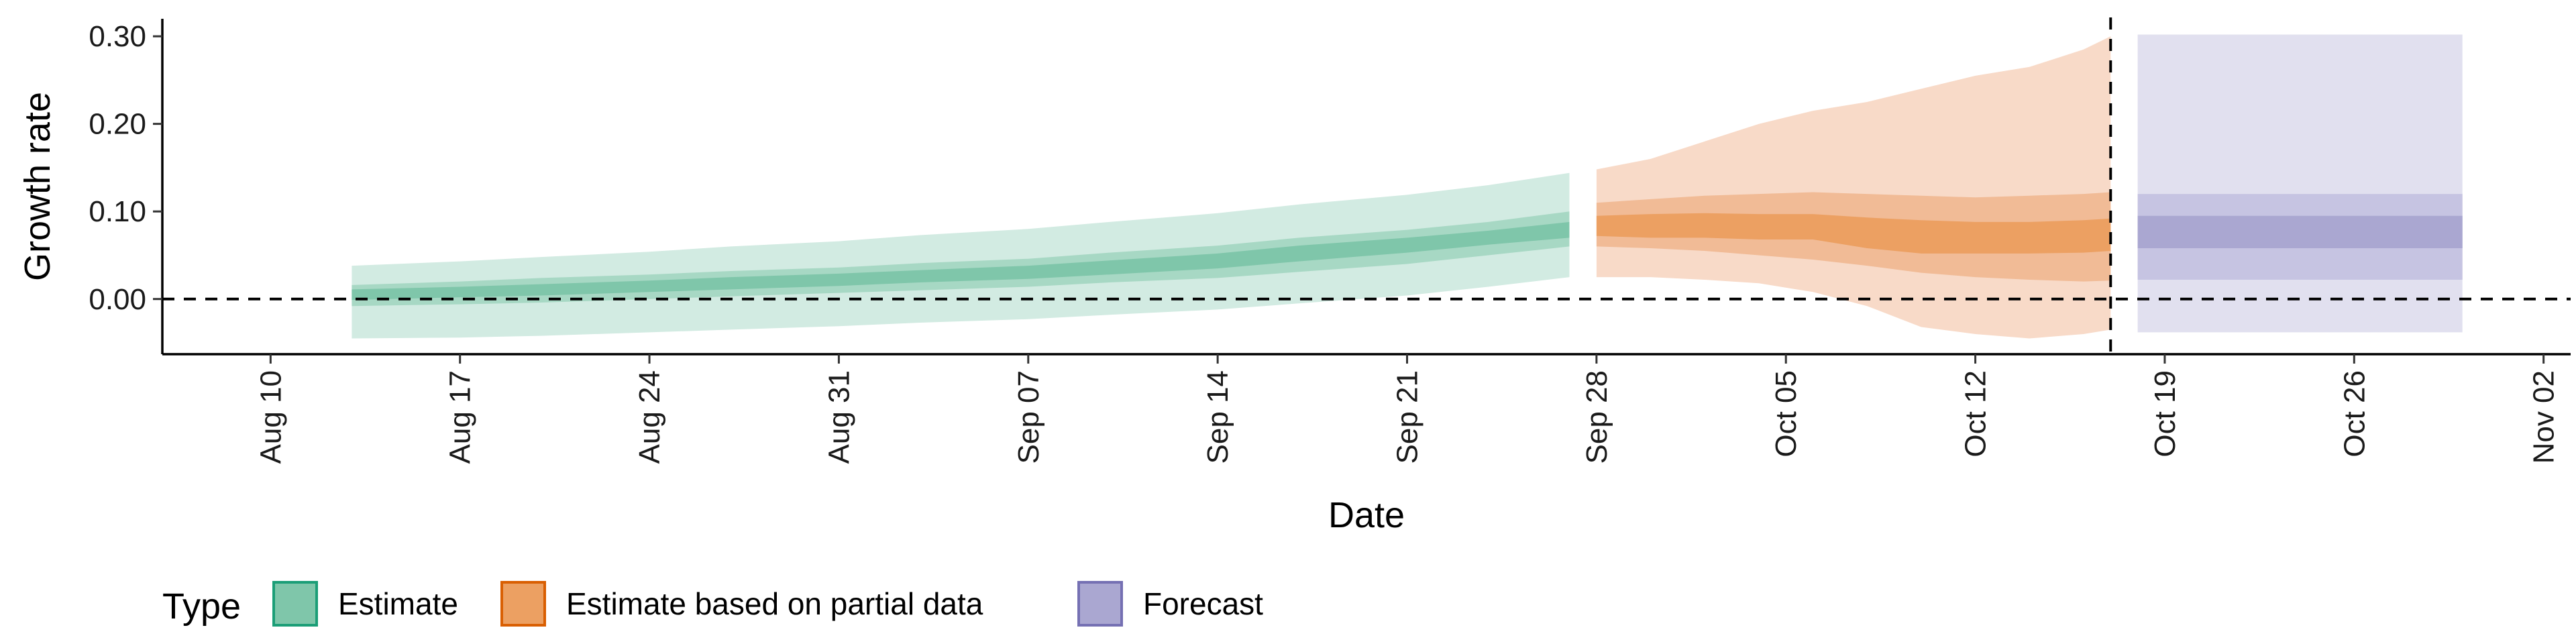 The image size is (2576, 644). Describe the element at coordinates (270, 417) in the screenshot. I see `x-tick-label: Aug 10` at that location.